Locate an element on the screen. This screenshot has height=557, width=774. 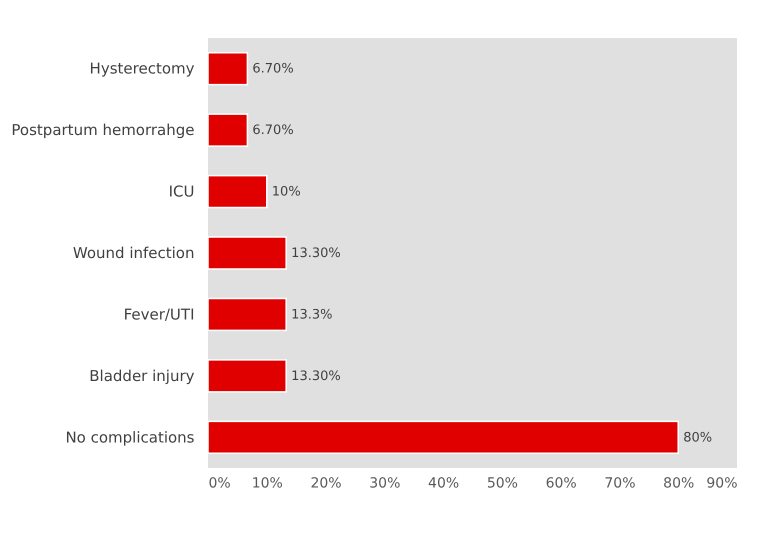
x-tick-label: 20% is located at coordinates (326, 484).